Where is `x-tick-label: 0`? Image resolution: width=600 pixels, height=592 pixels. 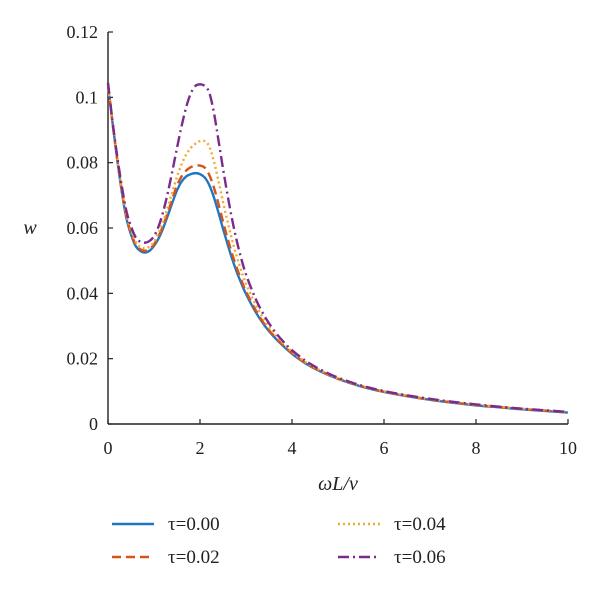 x-tick-label: 0 is located at coordinates (108, 448).